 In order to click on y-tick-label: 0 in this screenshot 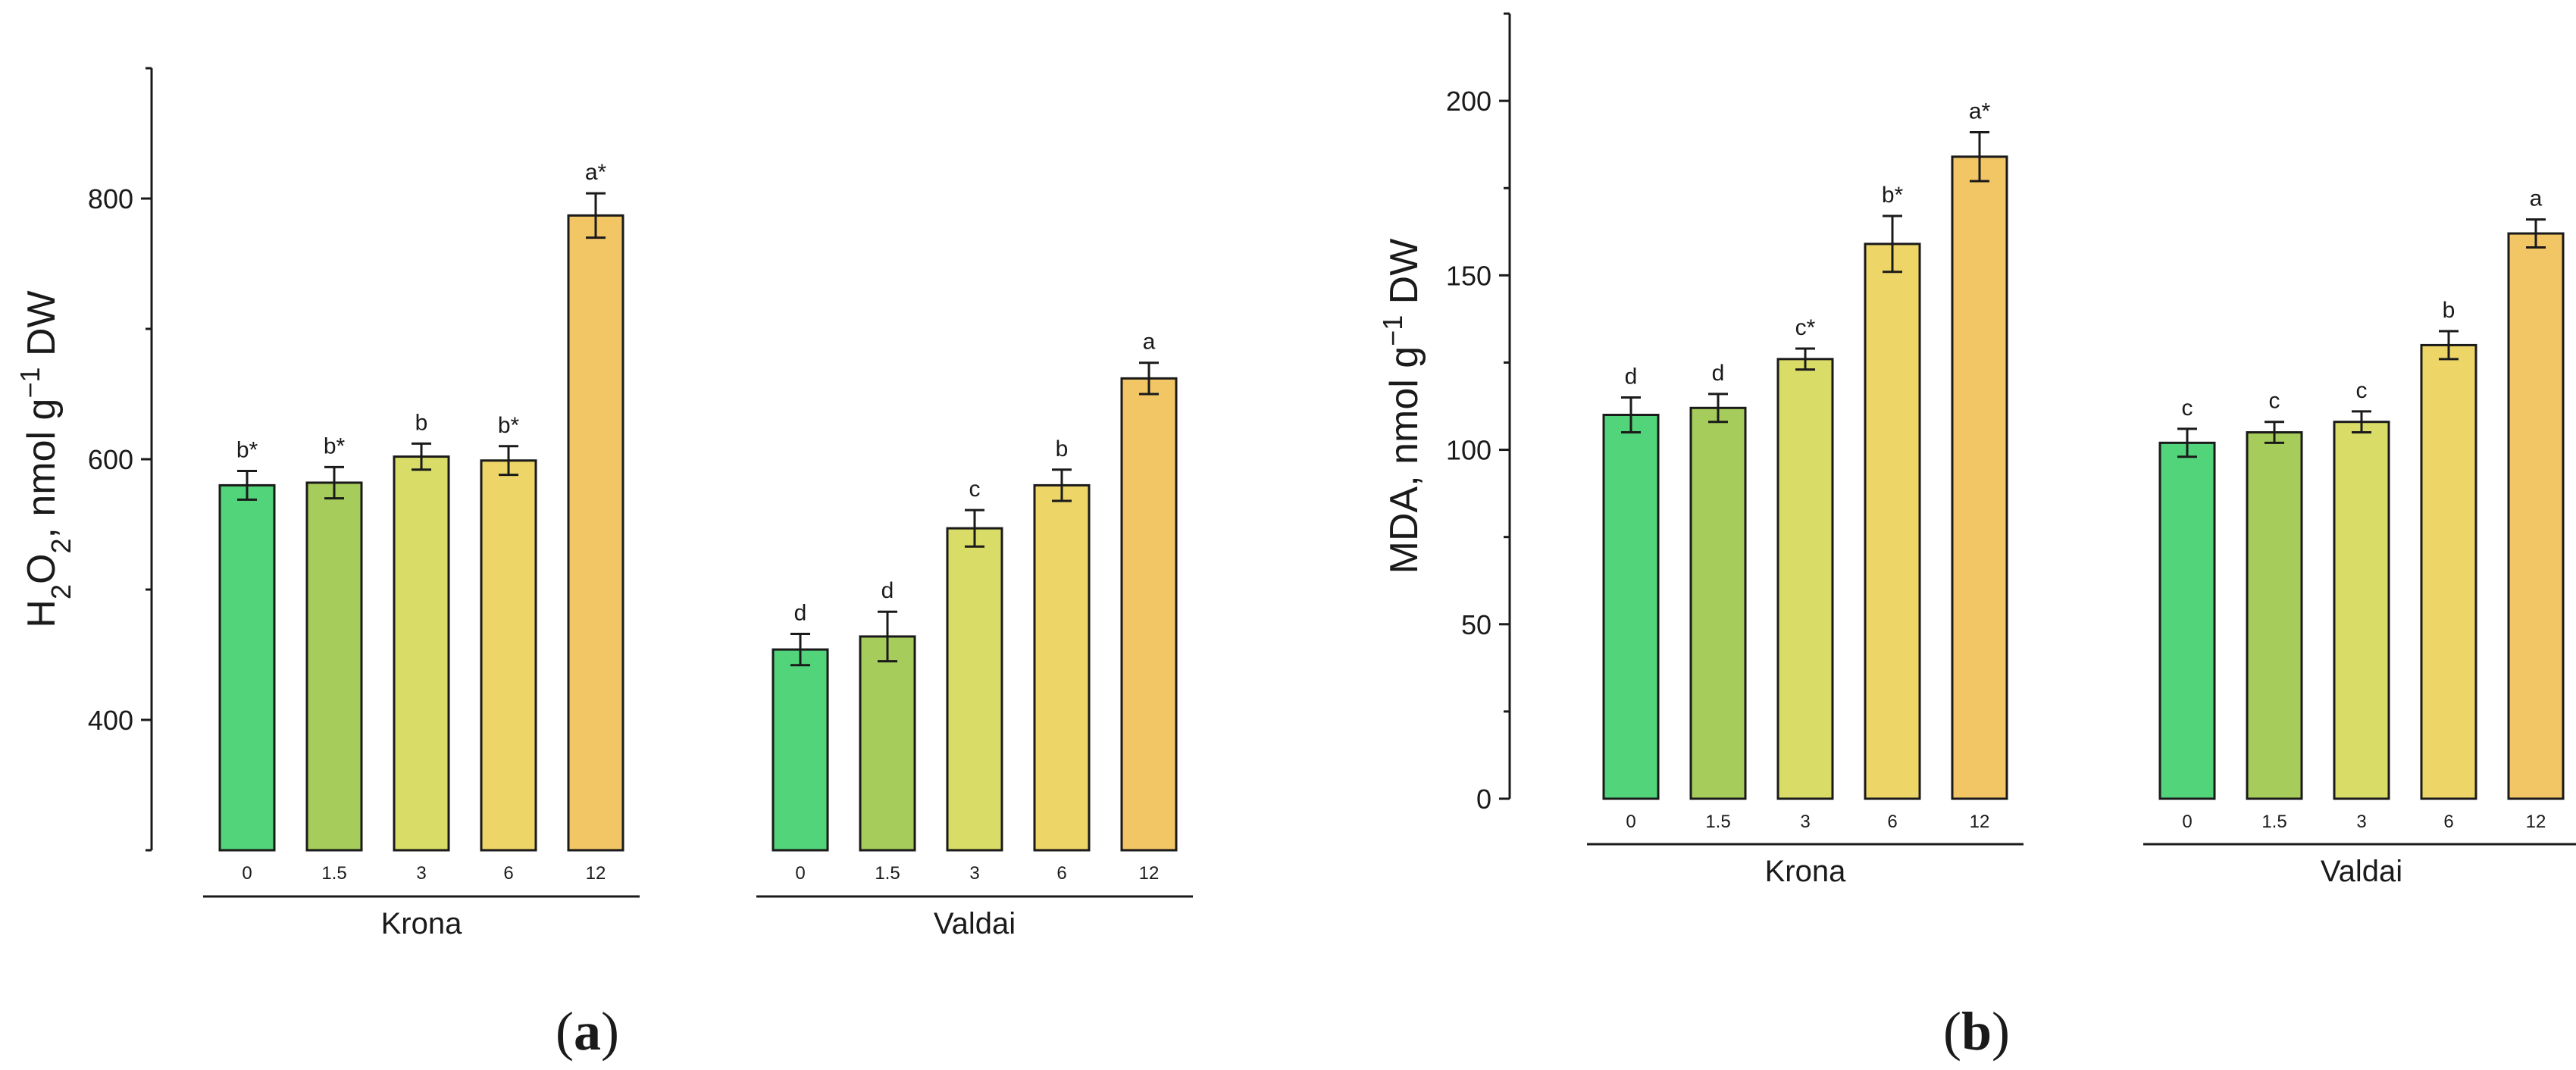, I will do `click(1483, 799)`.